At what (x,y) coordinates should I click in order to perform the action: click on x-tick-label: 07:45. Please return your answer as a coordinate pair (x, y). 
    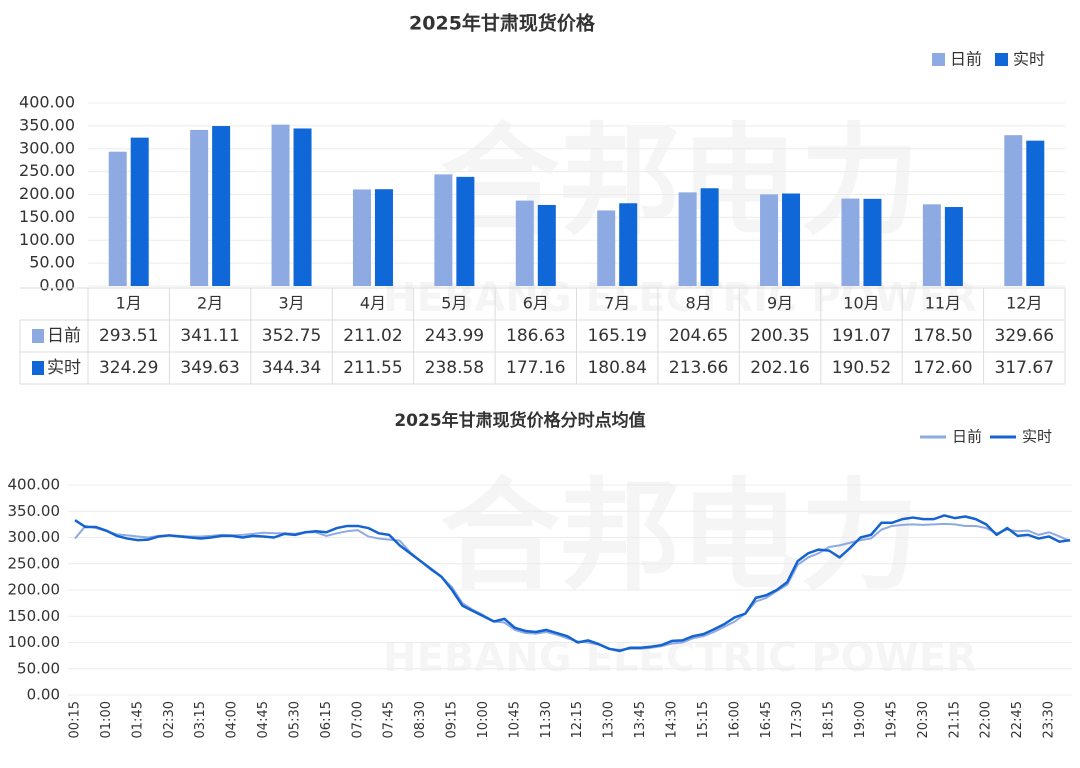
    Looking at the image, I should click on (389, 719).